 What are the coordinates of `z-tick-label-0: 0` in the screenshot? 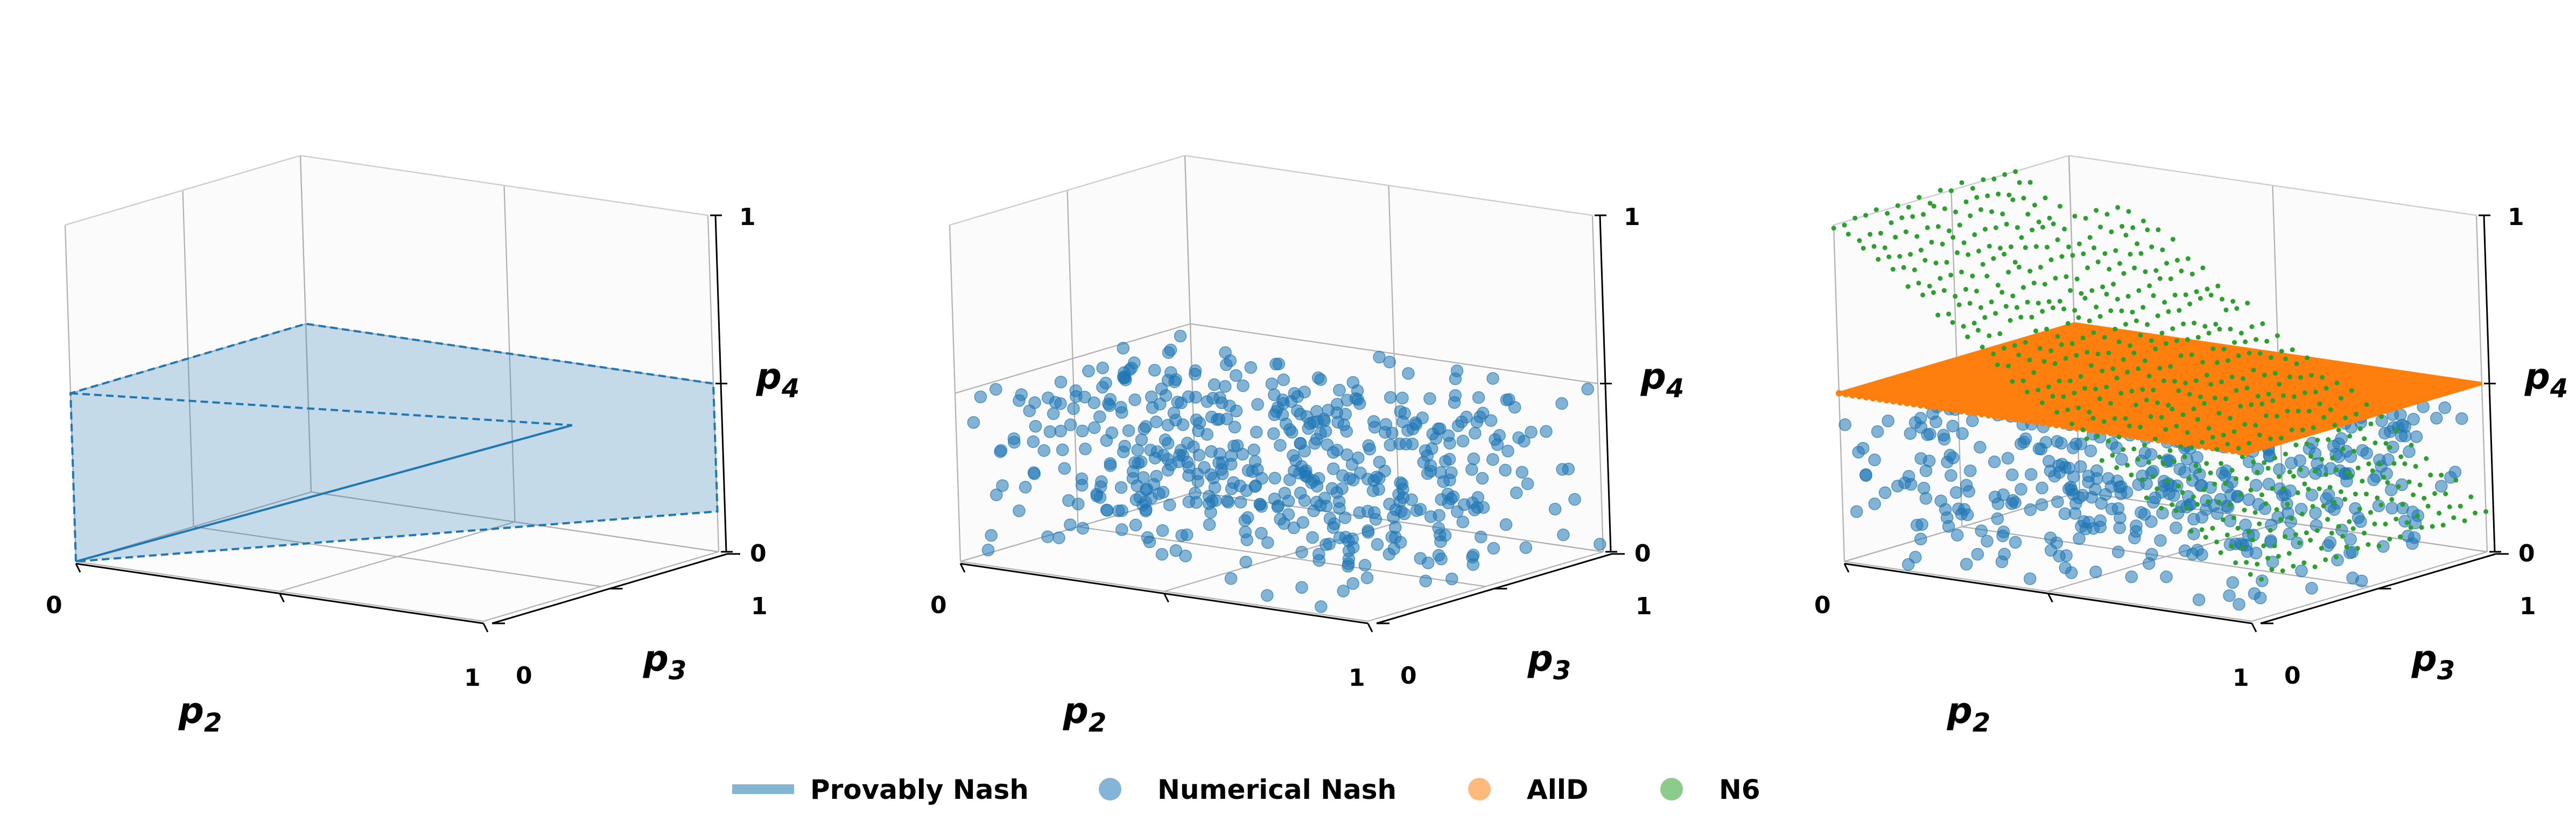 It's located at (1642, 553).